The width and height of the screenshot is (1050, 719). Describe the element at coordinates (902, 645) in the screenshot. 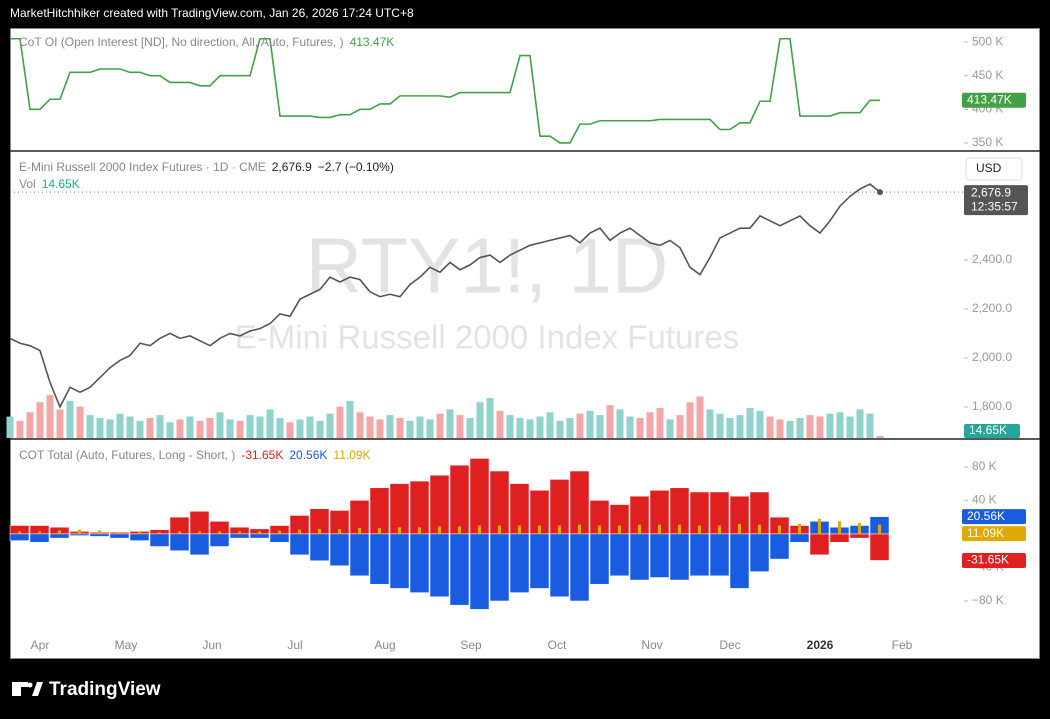

I see `x-tick-label: Feb` at that location.